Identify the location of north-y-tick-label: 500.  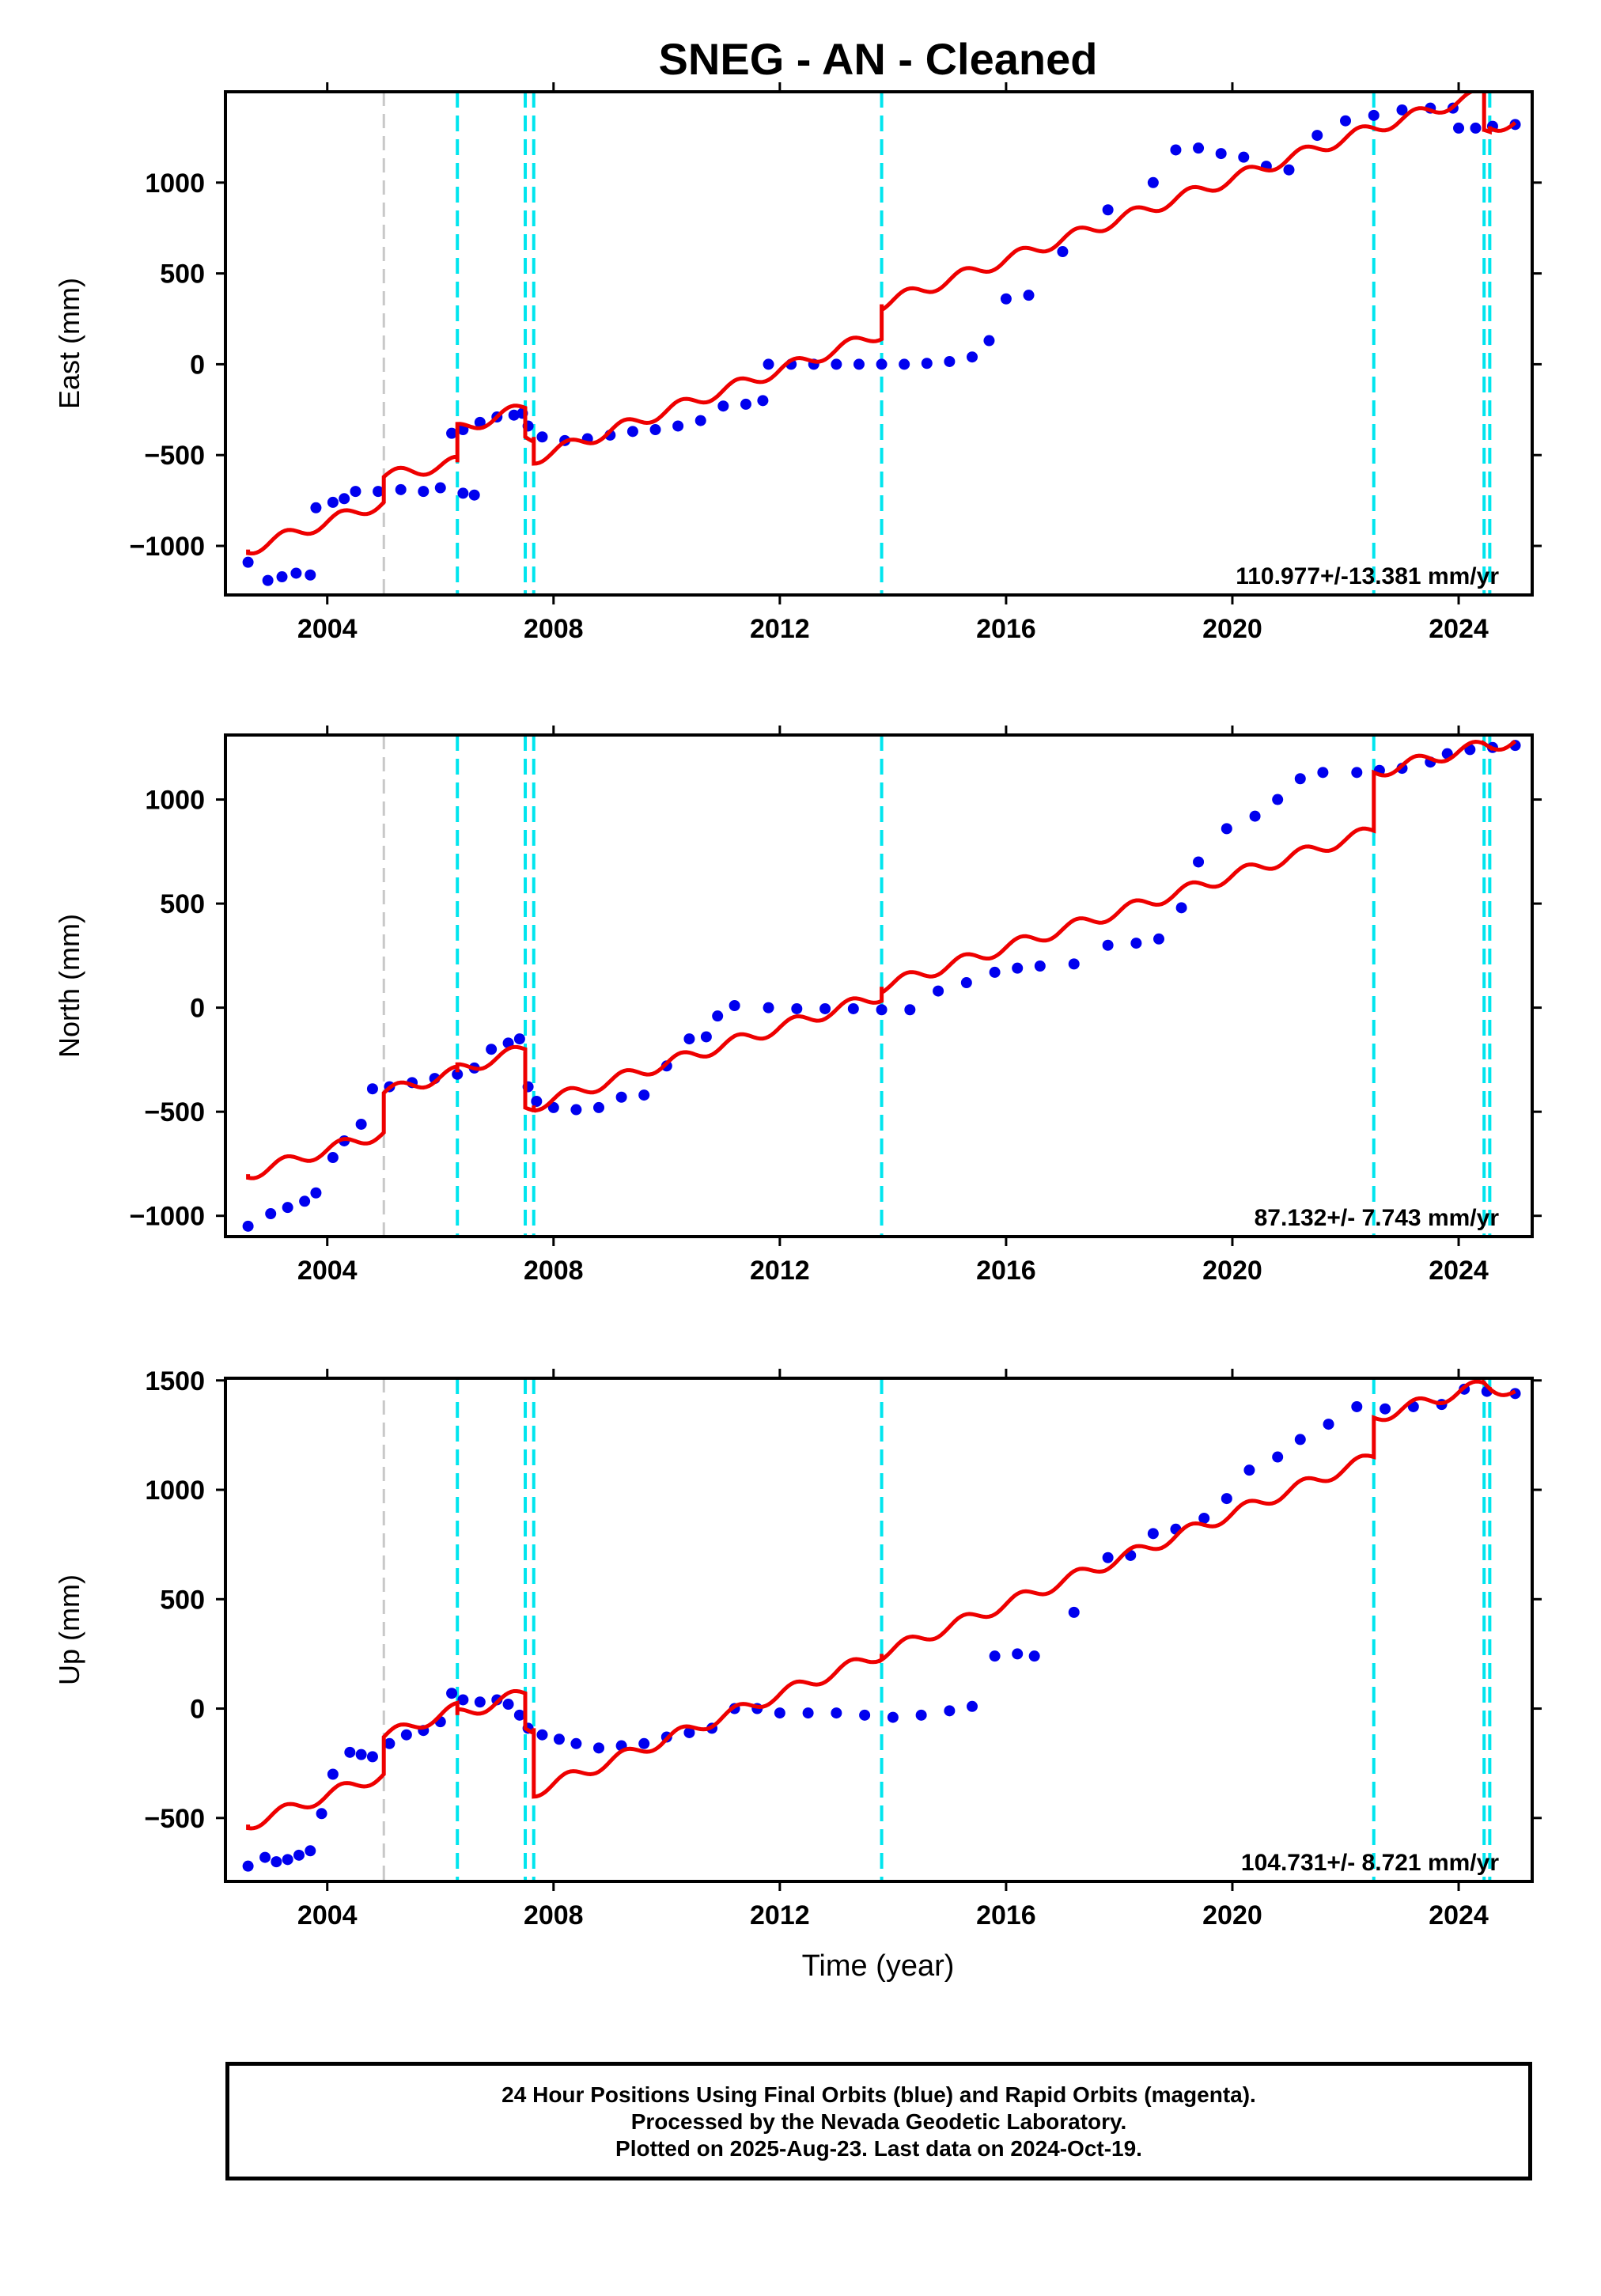
(183, 904).